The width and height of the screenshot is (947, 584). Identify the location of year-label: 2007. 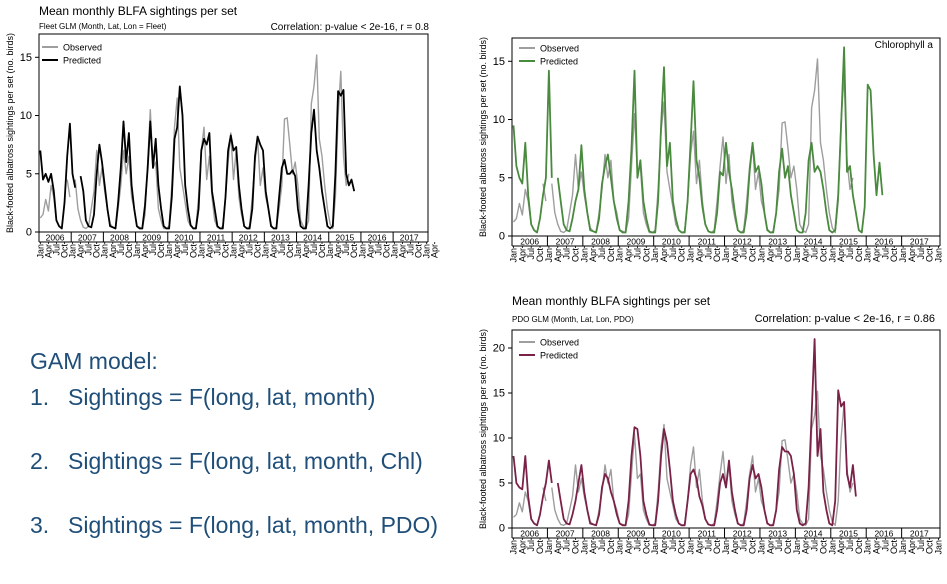
(87, 238).